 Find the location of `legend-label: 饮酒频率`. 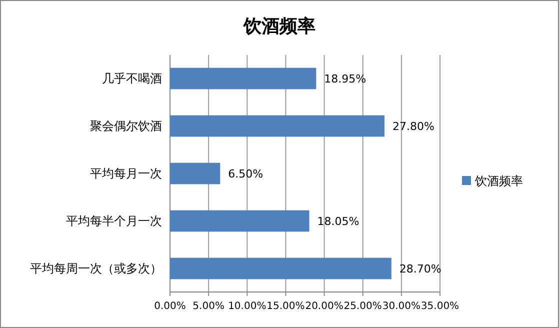

legend-label: 饮酒频率 is located at coordinates (498, 181).